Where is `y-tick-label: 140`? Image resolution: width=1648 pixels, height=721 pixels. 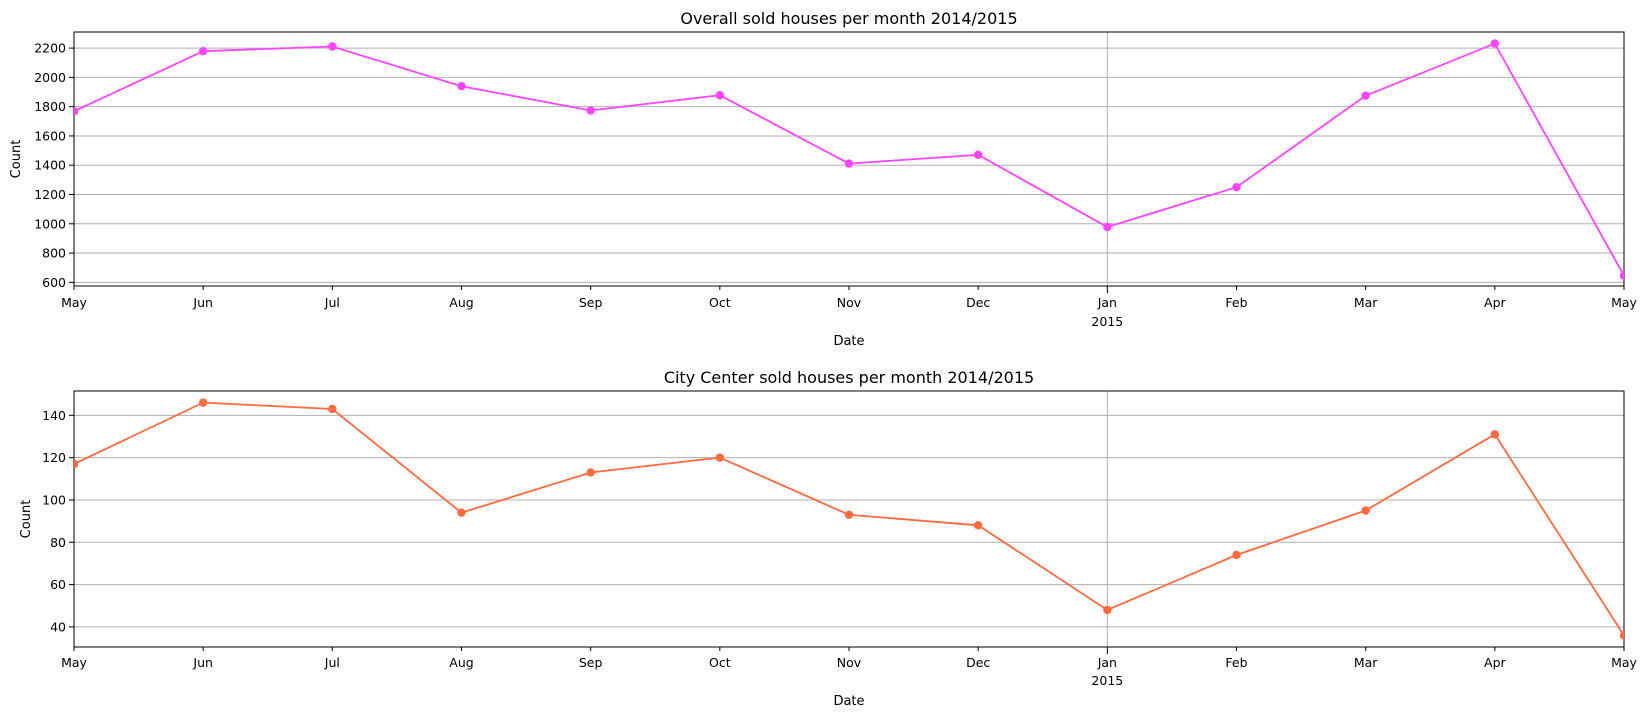 y-tick-label: 140 is located at coordinates (54, 415).